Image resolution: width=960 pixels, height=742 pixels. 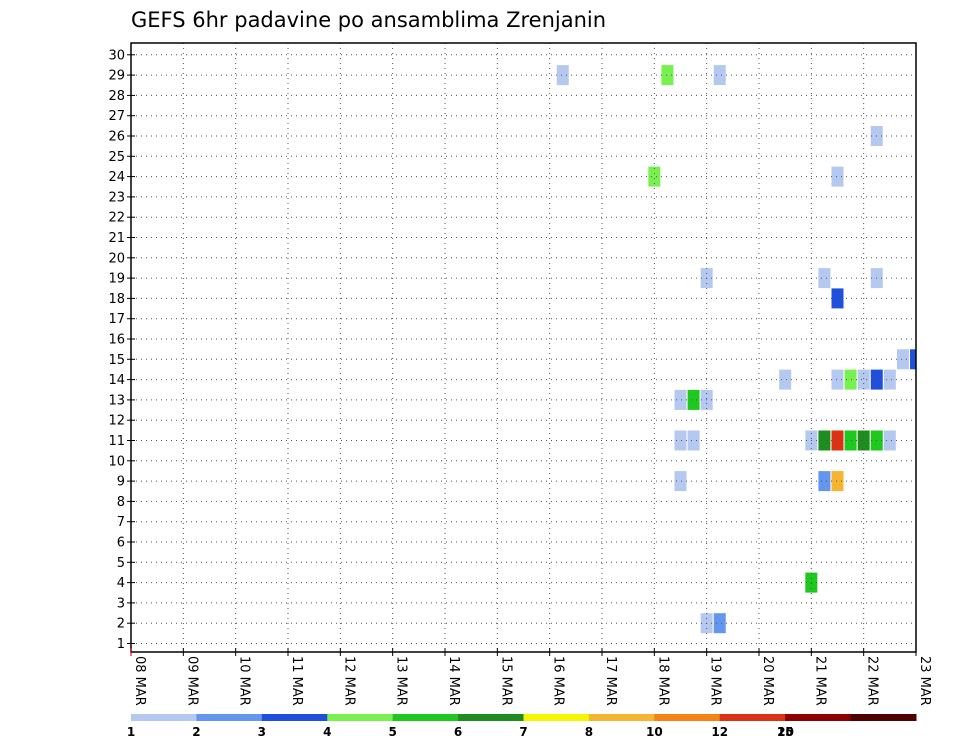 What do you see at coordinates (262, 732) in the screenshot?
I see `colorbar-label: 3` at bounding box center [262, 732].